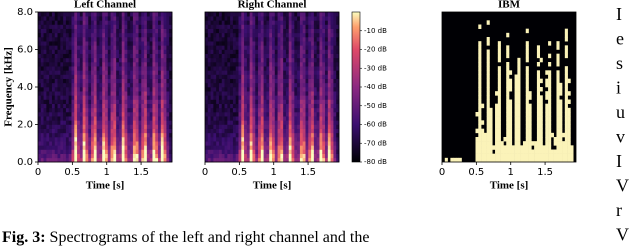 The image size is (640, 248). Describe the element at coordinates (620, 137) in the screenshot. I see `side-text: v` at that location.